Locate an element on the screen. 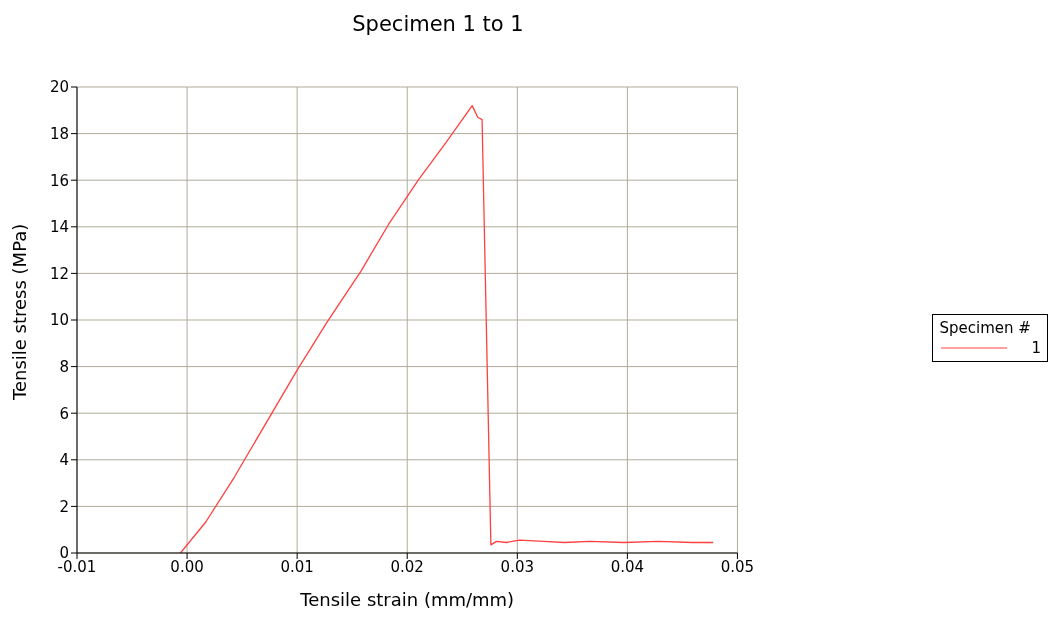 The image size is (1058, 629). y-tick-label: 12 is located at coordinates (59, 273).